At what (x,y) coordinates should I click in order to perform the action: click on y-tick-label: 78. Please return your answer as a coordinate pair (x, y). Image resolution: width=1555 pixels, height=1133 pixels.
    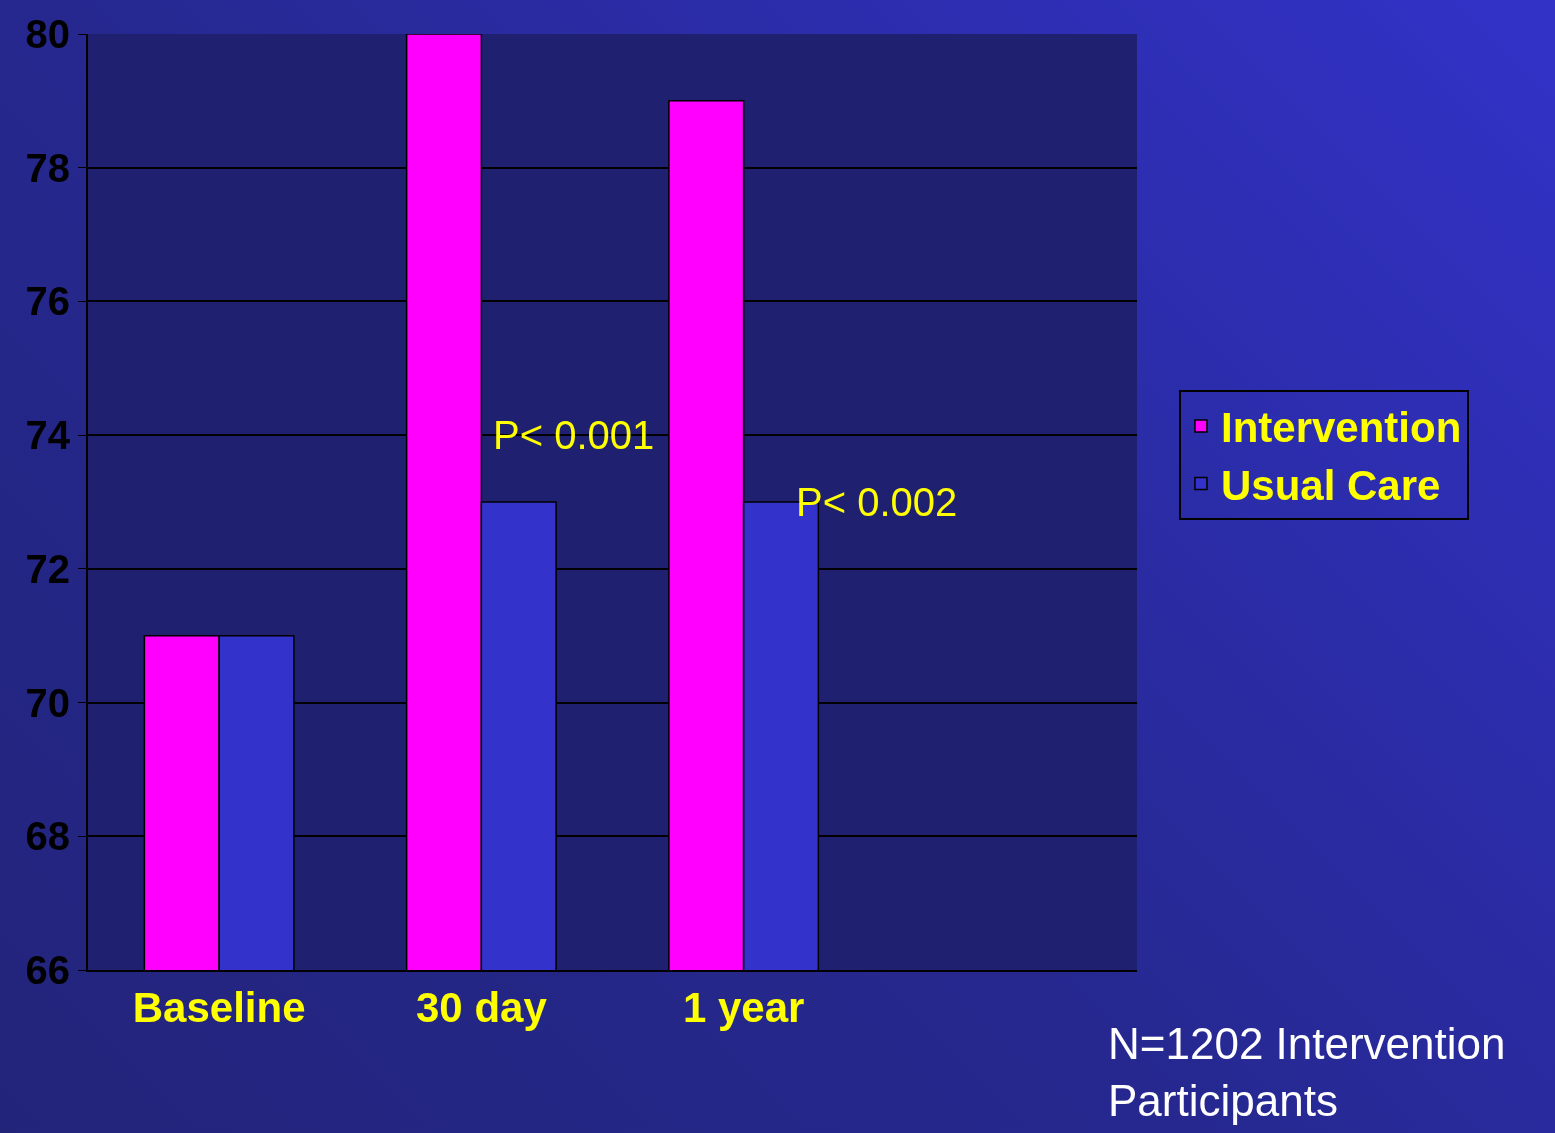
    Looking at the image, I should click on (47, 167).